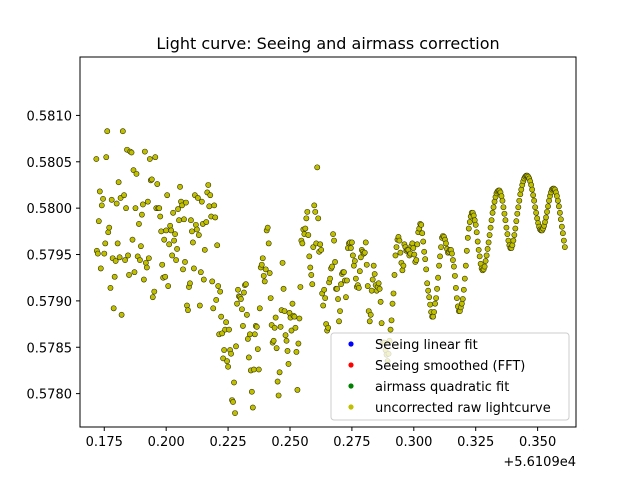  I want to click on y-tick-label: 0.5785, so click(50, 348).